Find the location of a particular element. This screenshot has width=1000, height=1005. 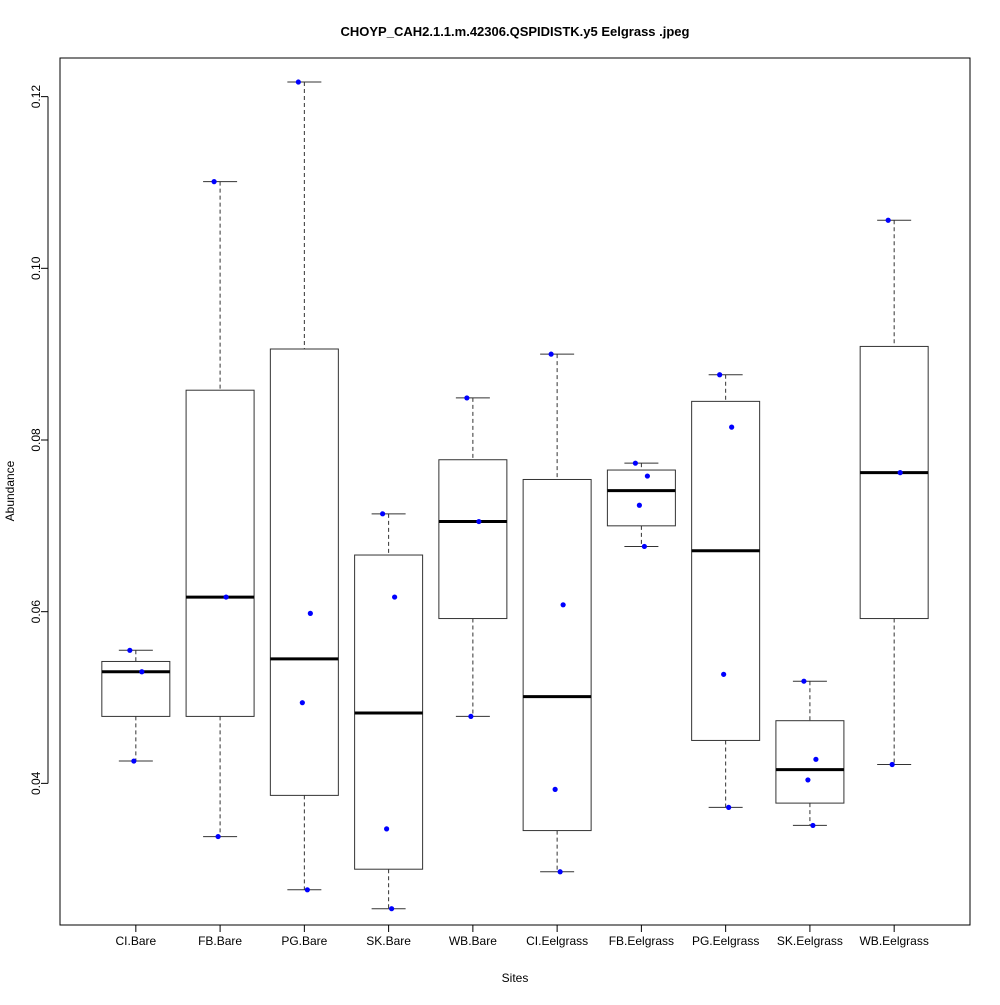

x-tick-label: FB.Eelgrass is located at coordinates (641, 941).